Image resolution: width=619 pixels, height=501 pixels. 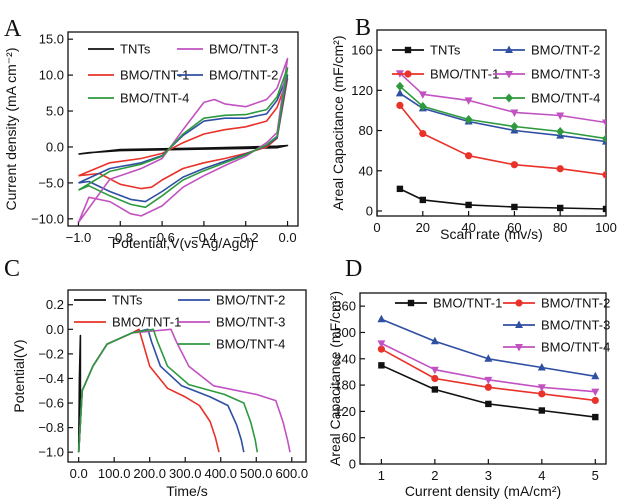 I want to click on x-tick-label: −0.8, so click(x=120, y=237).